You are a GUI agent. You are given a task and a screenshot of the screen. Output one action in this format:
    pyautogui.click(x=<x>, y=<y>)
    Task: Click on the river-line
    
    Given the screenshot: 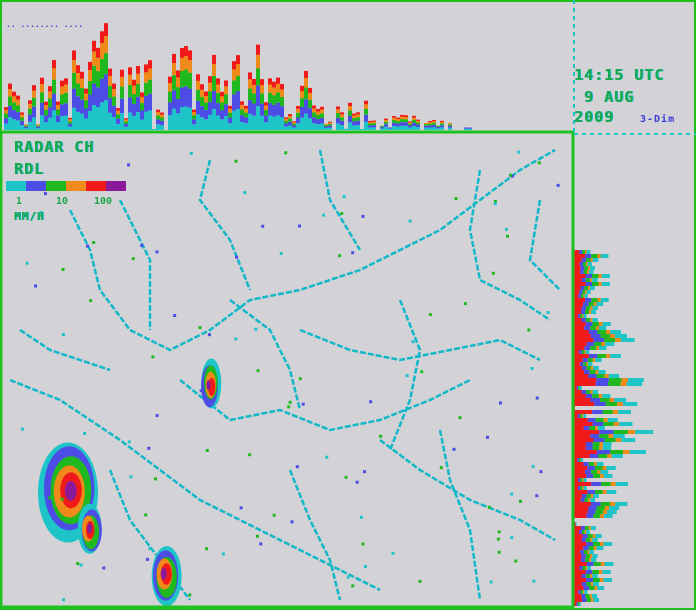 What is the action you would take?
    pyautogui.click(x=340, y=200)
    